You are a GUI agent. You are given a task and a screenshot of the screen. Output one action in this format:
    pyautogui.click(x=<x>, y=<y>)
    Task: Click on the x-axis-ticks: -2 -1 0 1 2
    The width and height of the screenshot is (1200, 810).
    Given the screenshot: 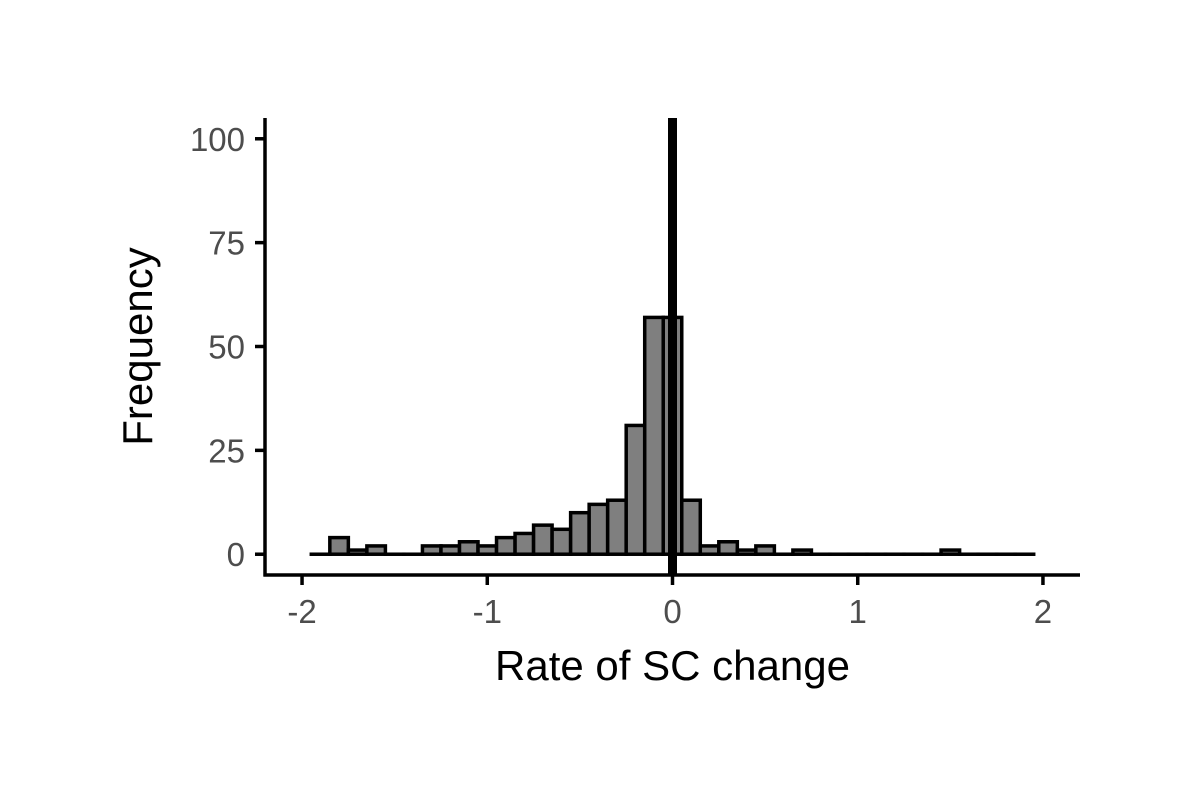 What is the action you would take?
    pyautogui.click(x=669, y=602)
    